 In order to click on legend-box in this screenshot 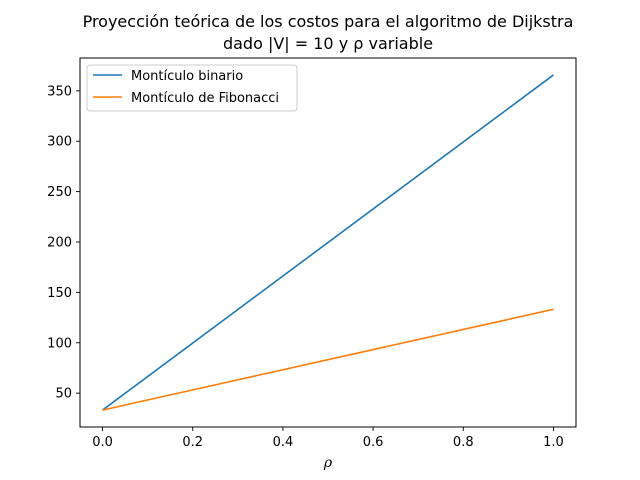, I will do `click(192, 88)`.